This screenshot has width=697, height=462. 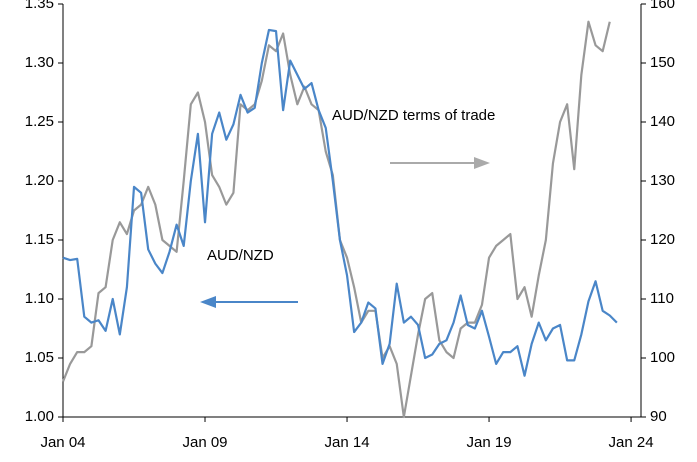 What do you see at coordinates (662, 6) in the screenshot?
I see `y2-tick-label: 160` at bounding box center [662, 6].